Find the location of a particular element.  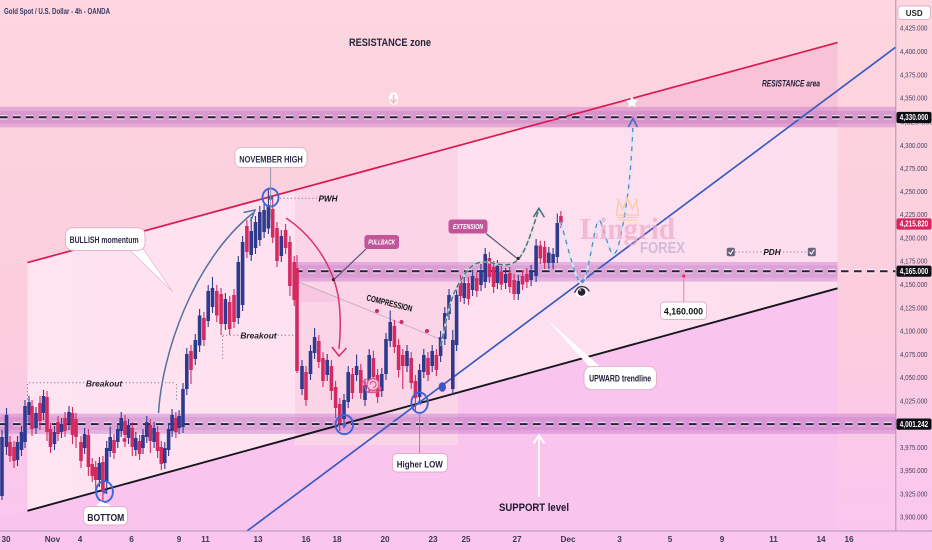

svg-text: 4,175.000 is located at coordinates (914, 261).